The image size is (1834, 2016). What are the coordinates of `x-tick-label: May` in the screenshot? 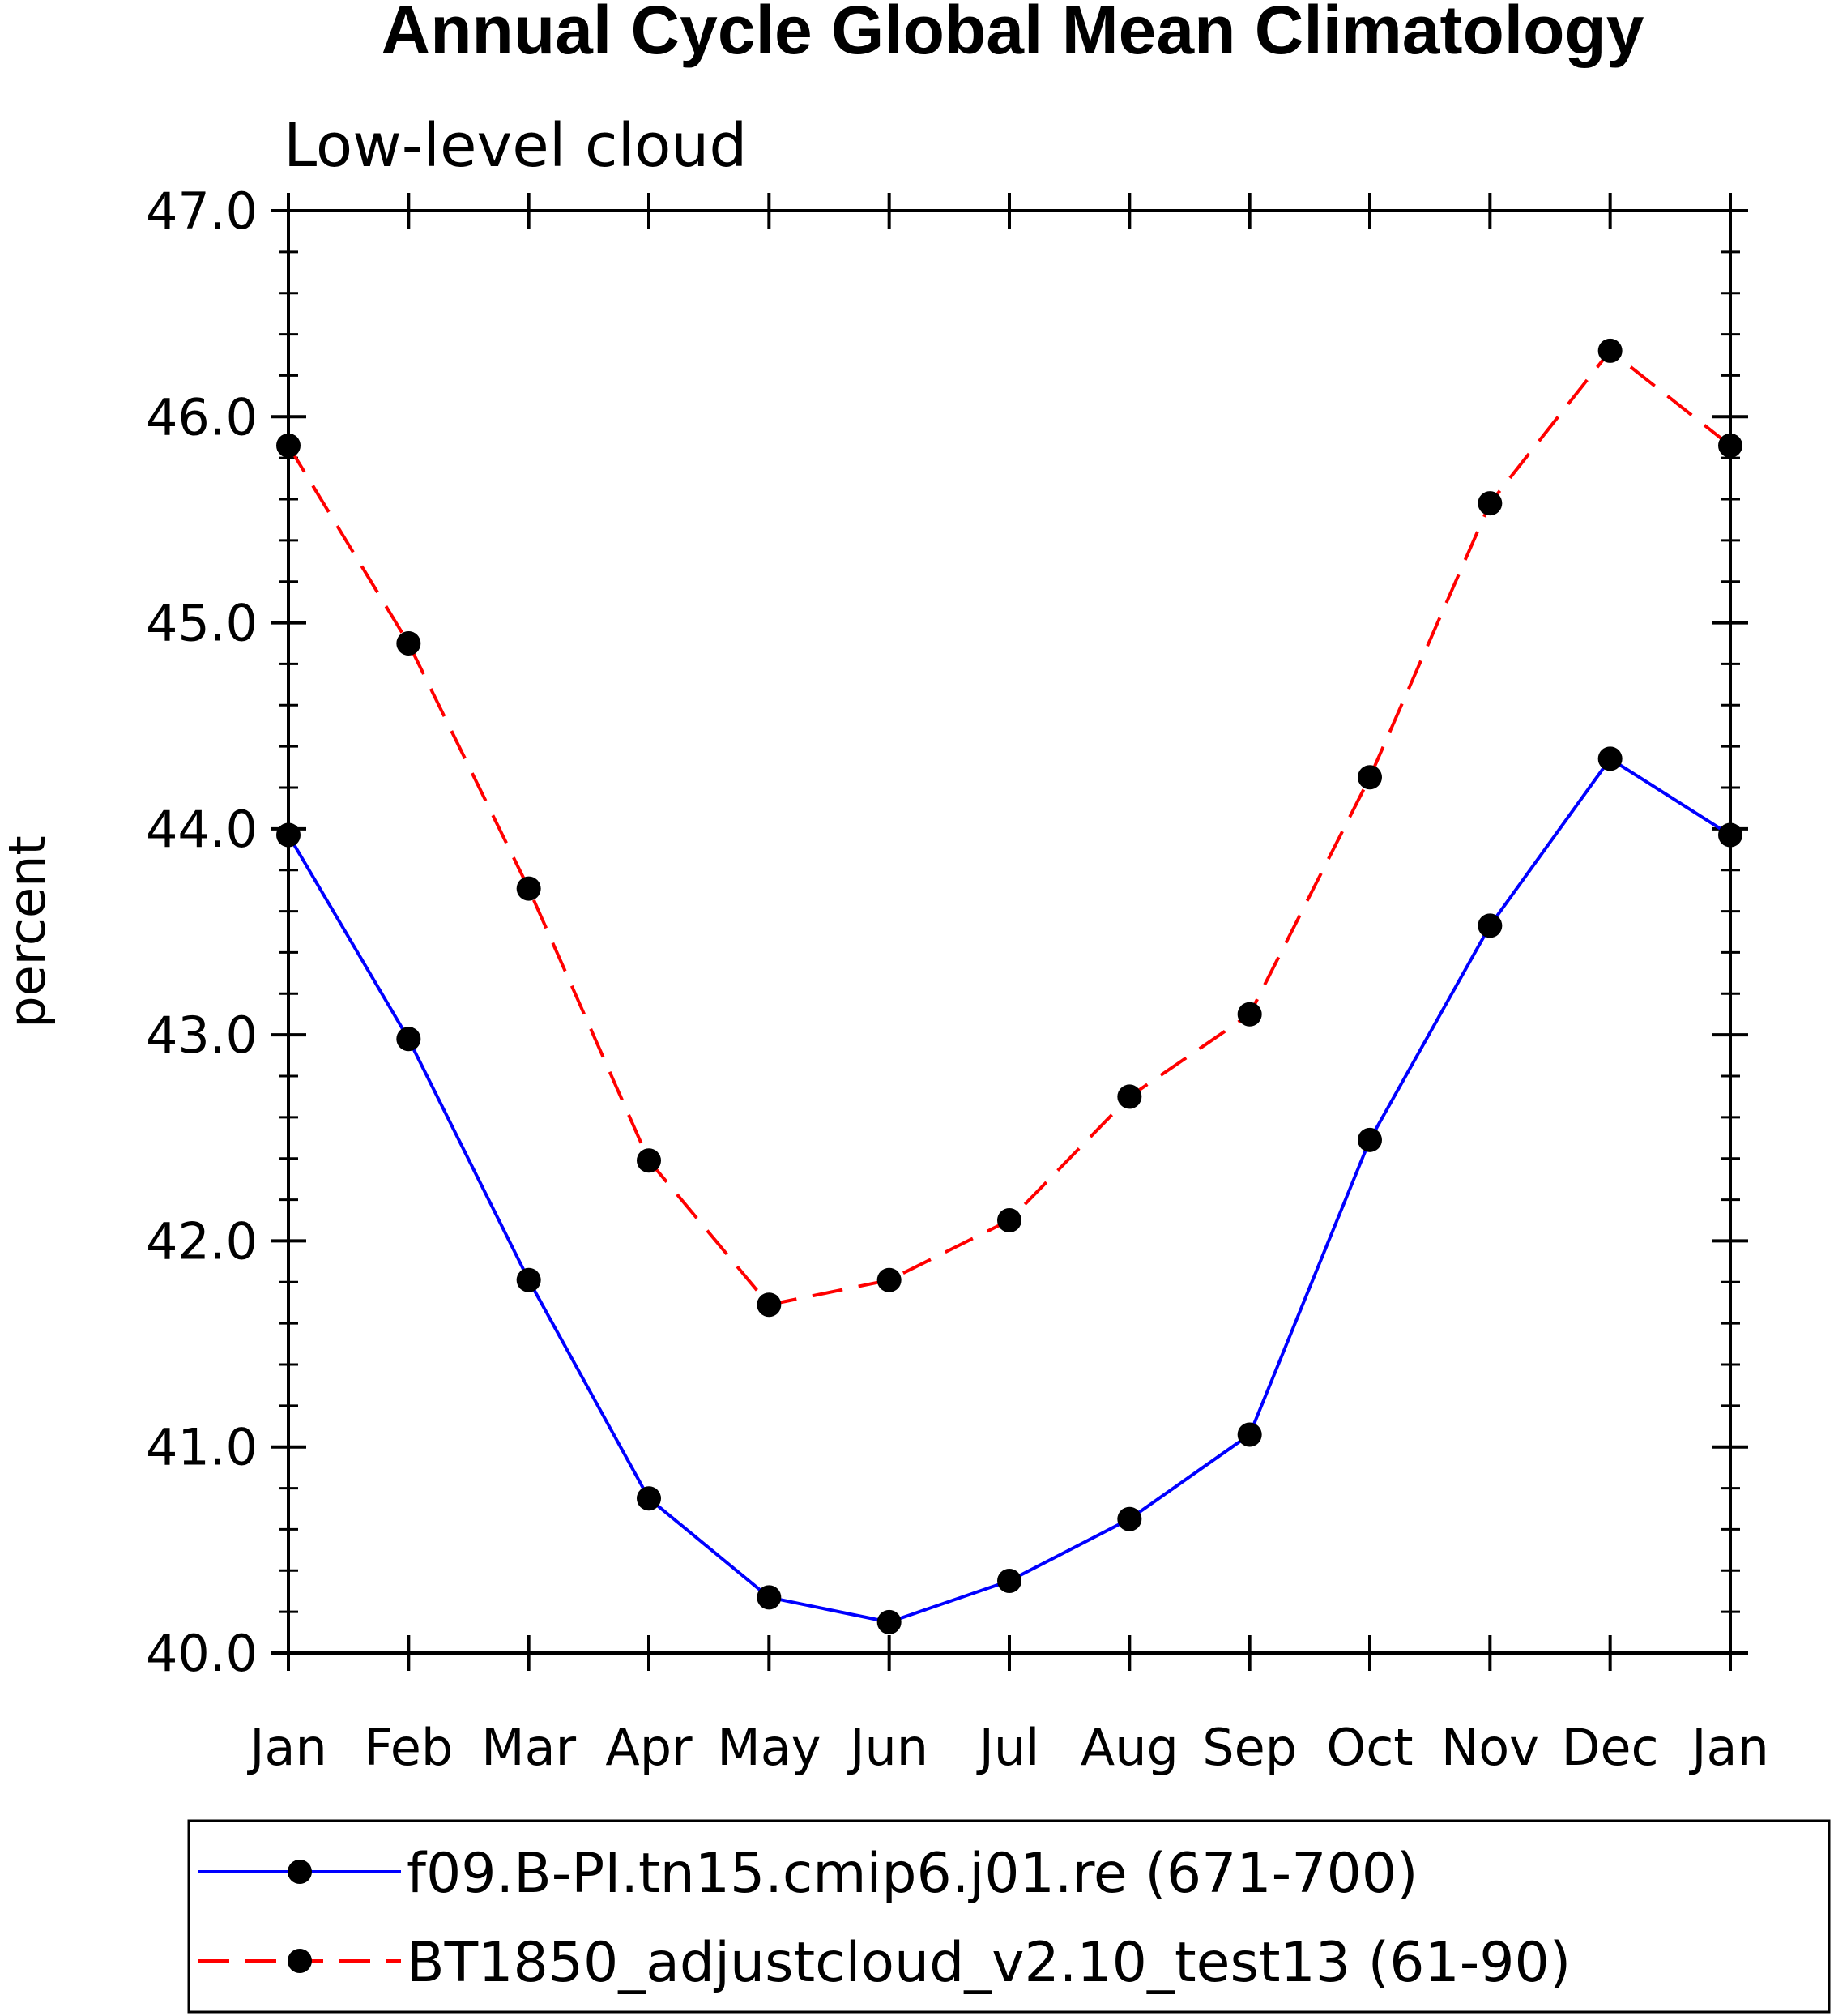 It's located at (769, 1748).